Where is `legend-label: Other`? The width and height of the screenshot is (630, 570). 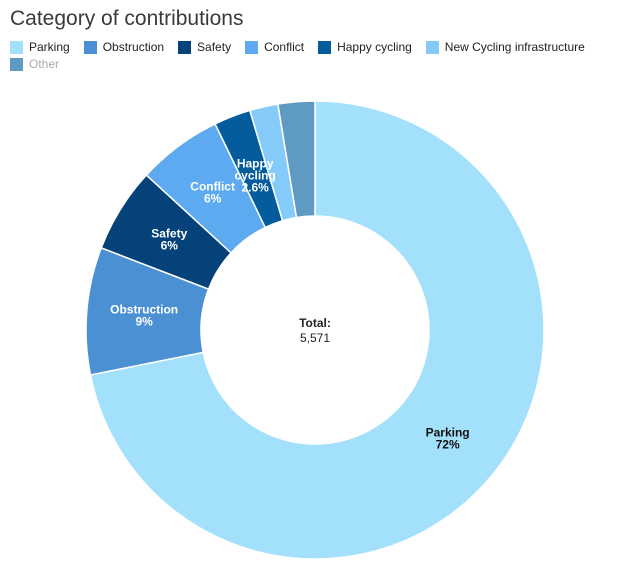
legend-label: Other is located at coordinates (44, 64).